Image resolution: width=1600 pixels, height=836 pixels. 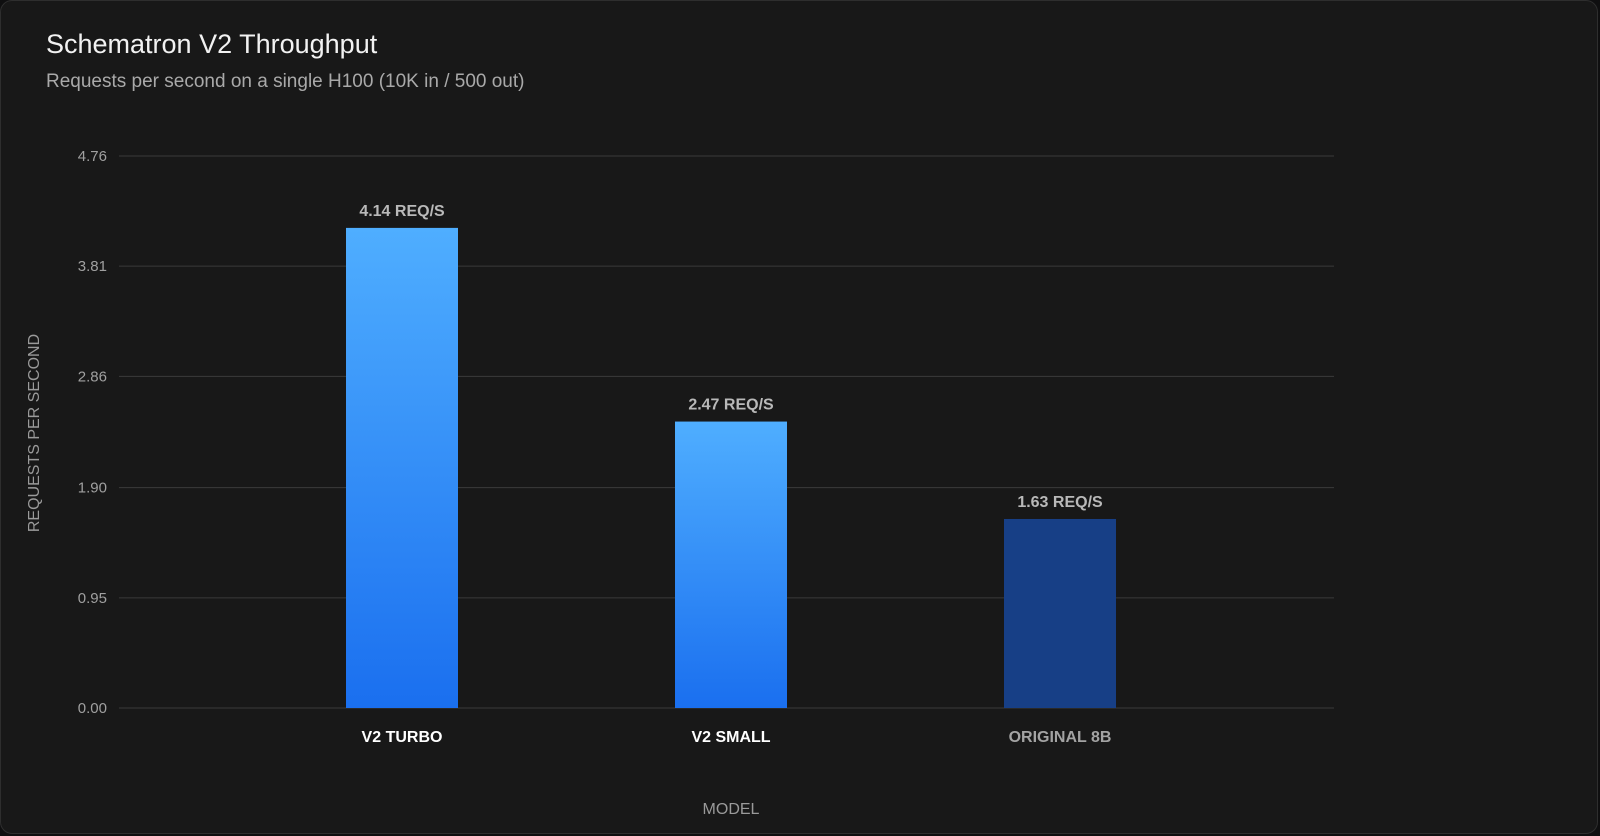 I want to click on y-tick-label: 0.95, so click(x=92, y=598).